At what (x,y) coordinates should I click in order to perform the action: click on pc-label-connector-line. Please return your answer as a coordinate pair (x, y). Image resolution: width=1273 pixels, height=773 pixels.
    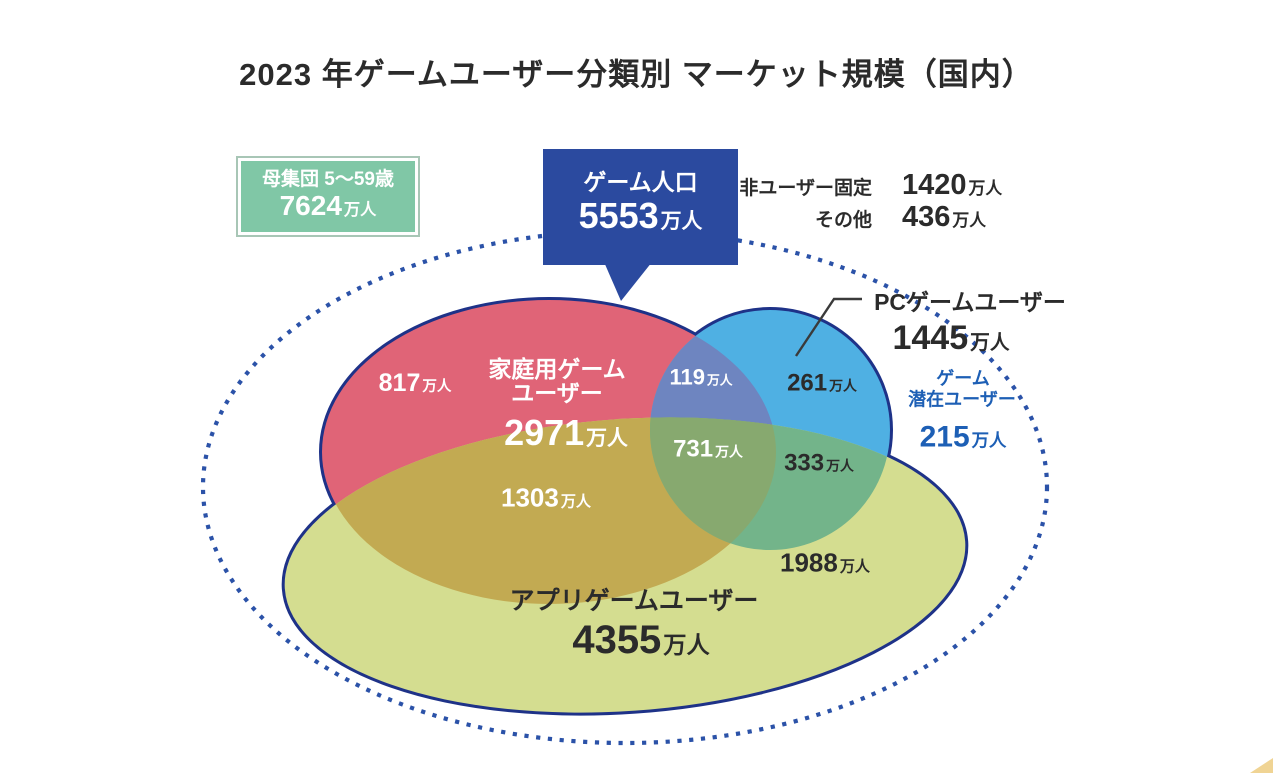
    Looking at the image, I should click on (828, 327).